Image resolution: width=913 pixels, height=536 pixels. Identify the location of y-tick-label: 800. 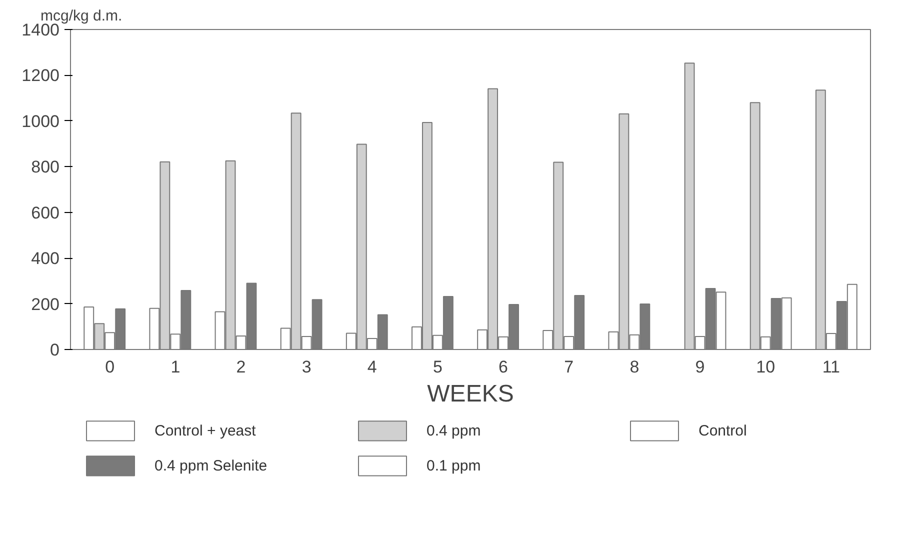
(45, 167).